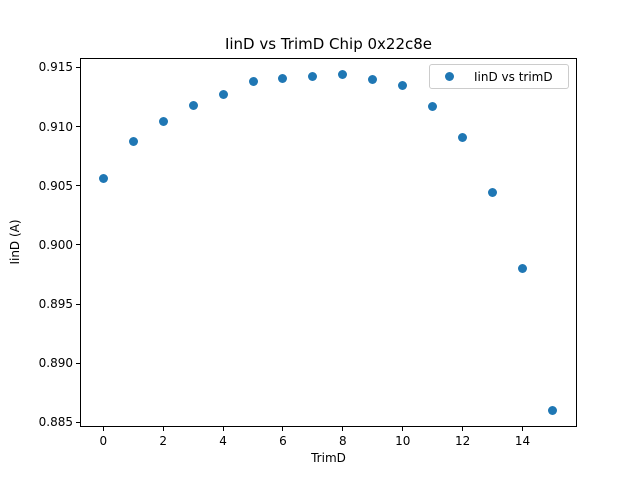  I want to click on x-tick-label: 14, so click(522, 441).